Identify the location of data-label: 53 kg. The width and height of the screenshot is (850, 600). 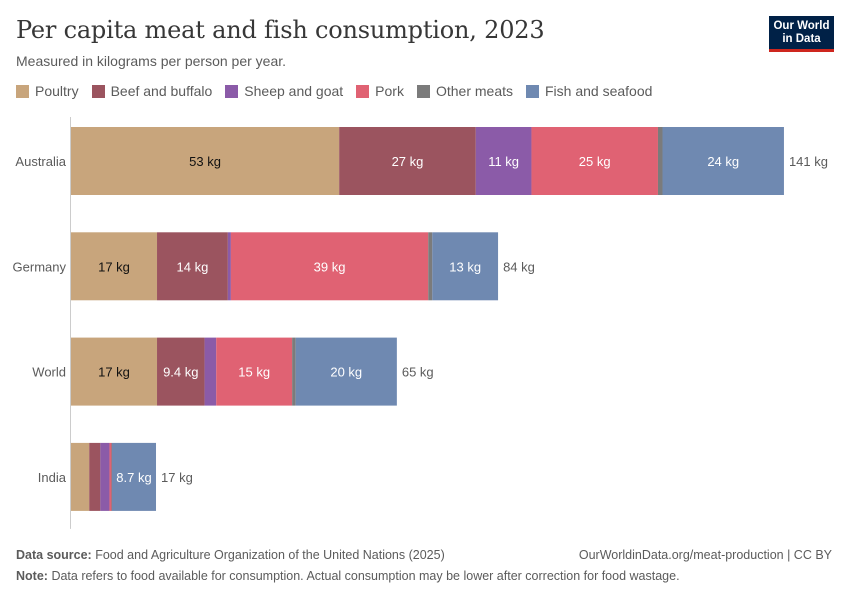
(205, 161).